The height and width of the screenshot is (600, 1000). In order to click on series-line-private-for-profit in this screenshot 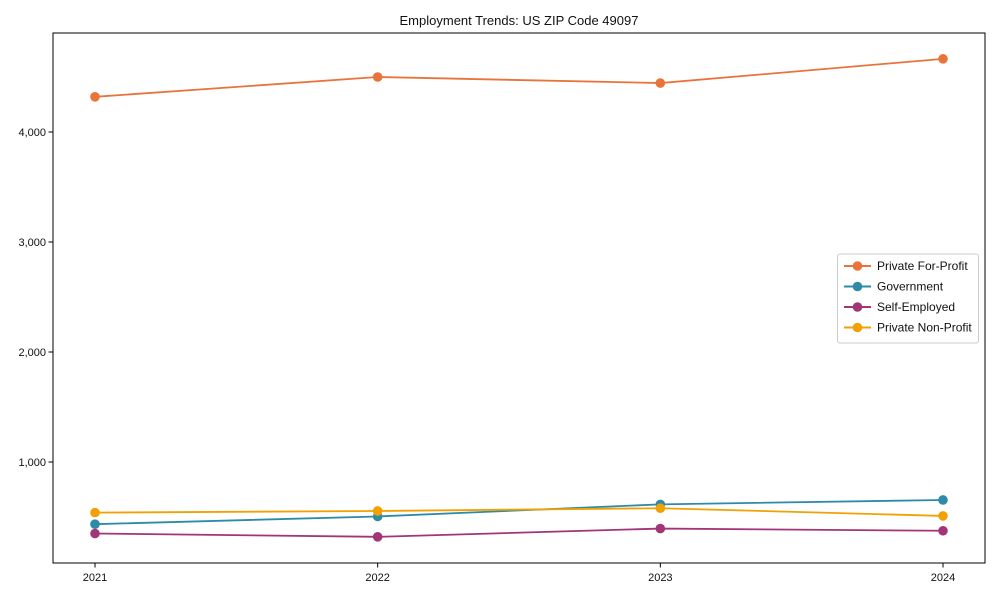, I will do `click(519, 77)`.